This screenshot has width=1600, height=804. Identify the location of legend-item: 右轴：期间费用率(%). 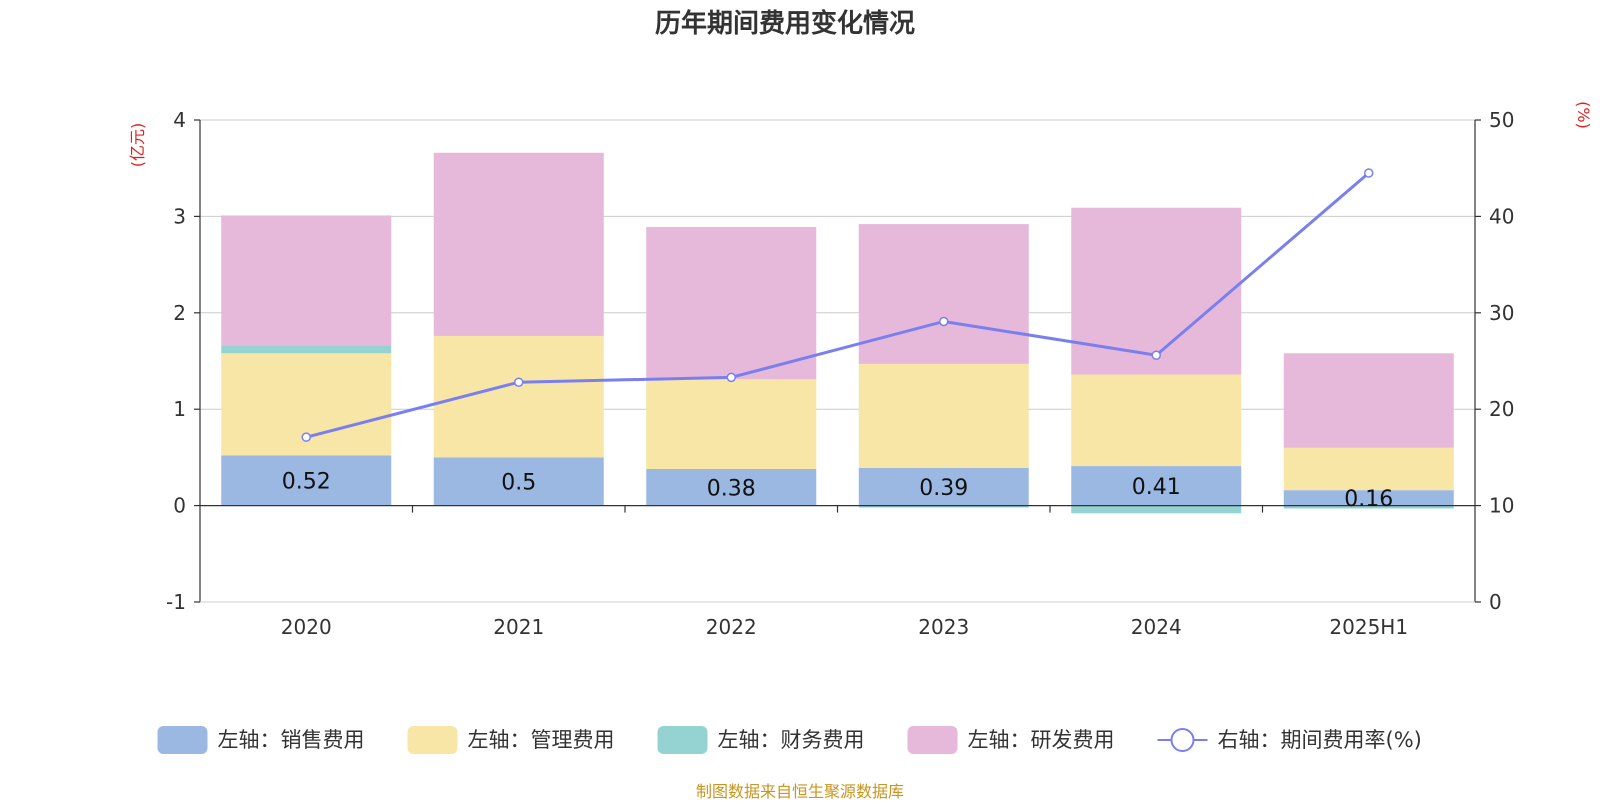
(1289, 740).